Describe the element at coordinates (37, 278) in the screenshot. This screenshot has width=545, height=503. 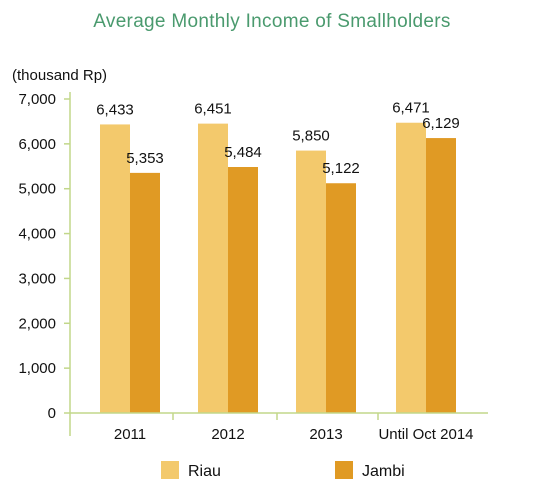
I see `y-tick-label: 3,000` at that location.